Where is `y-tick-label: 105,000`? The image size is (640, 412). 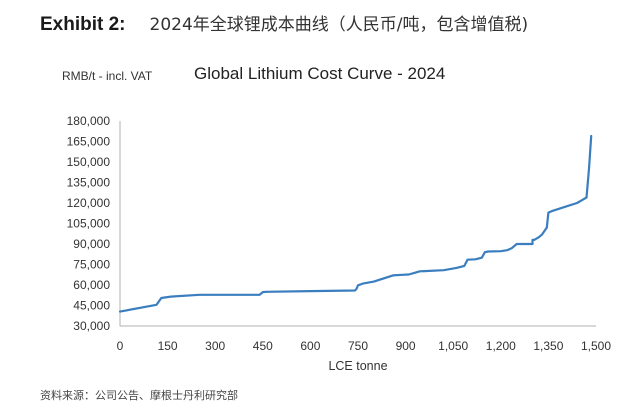
y-tick-label: 105,000 is located at coordinates (89, 224).